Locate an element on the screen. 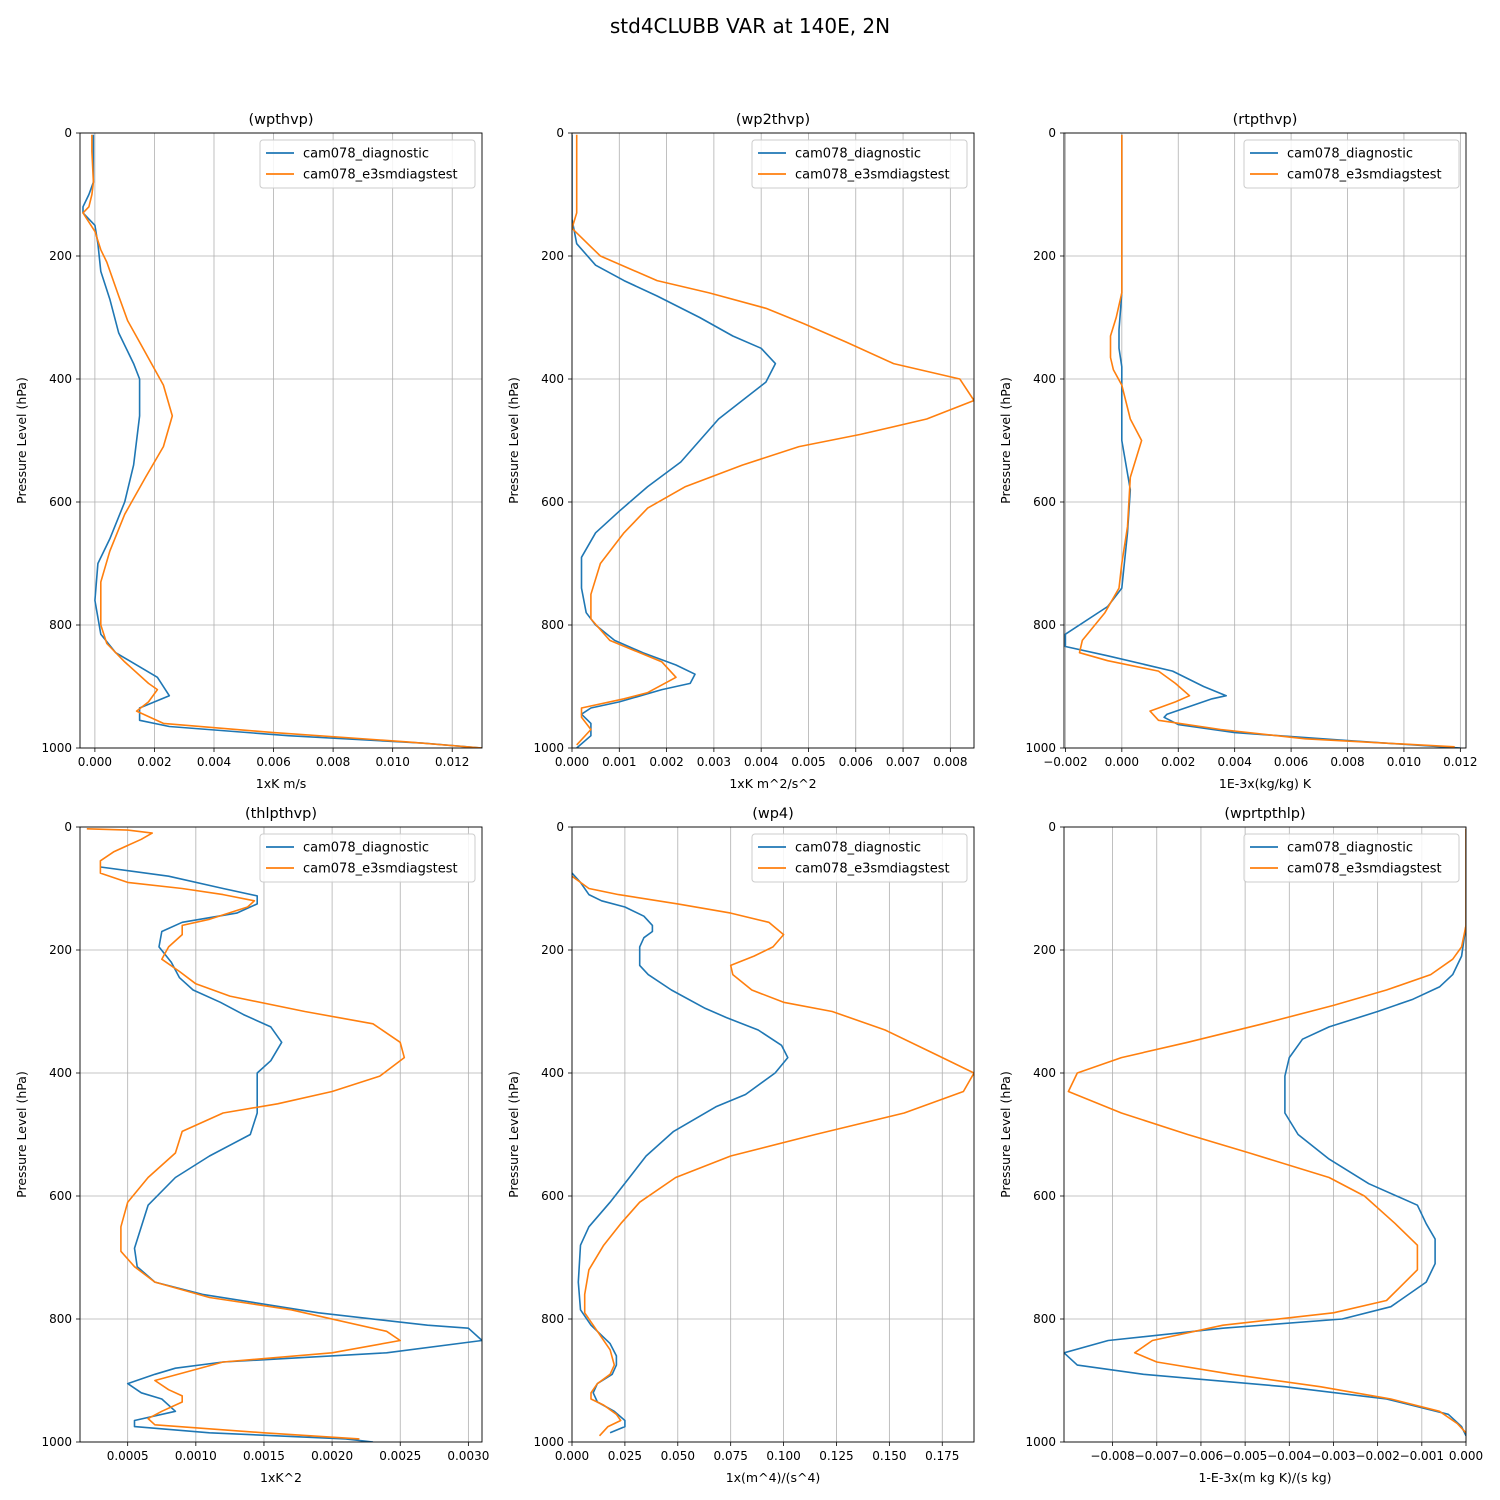  x-tick-label: 0.0005 is located at coordinates (128, 1456).